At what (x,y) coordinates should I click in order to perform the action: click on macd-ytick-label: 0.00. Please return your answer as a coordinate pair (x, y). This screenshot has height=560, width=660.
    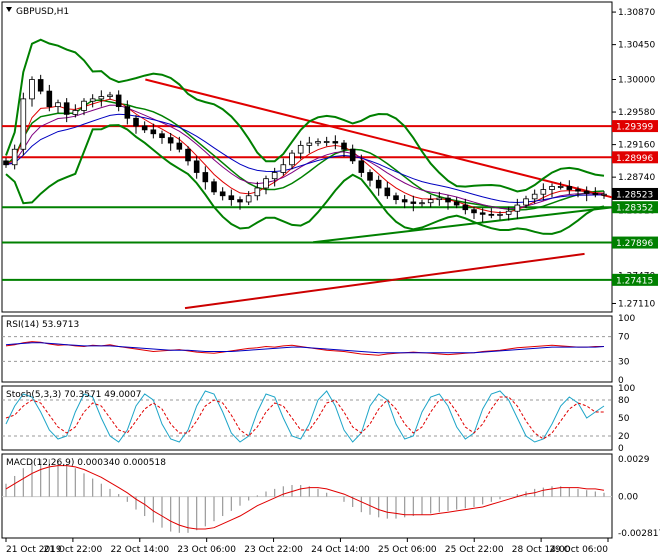
    Looking at the image, I should click on (628, 498).